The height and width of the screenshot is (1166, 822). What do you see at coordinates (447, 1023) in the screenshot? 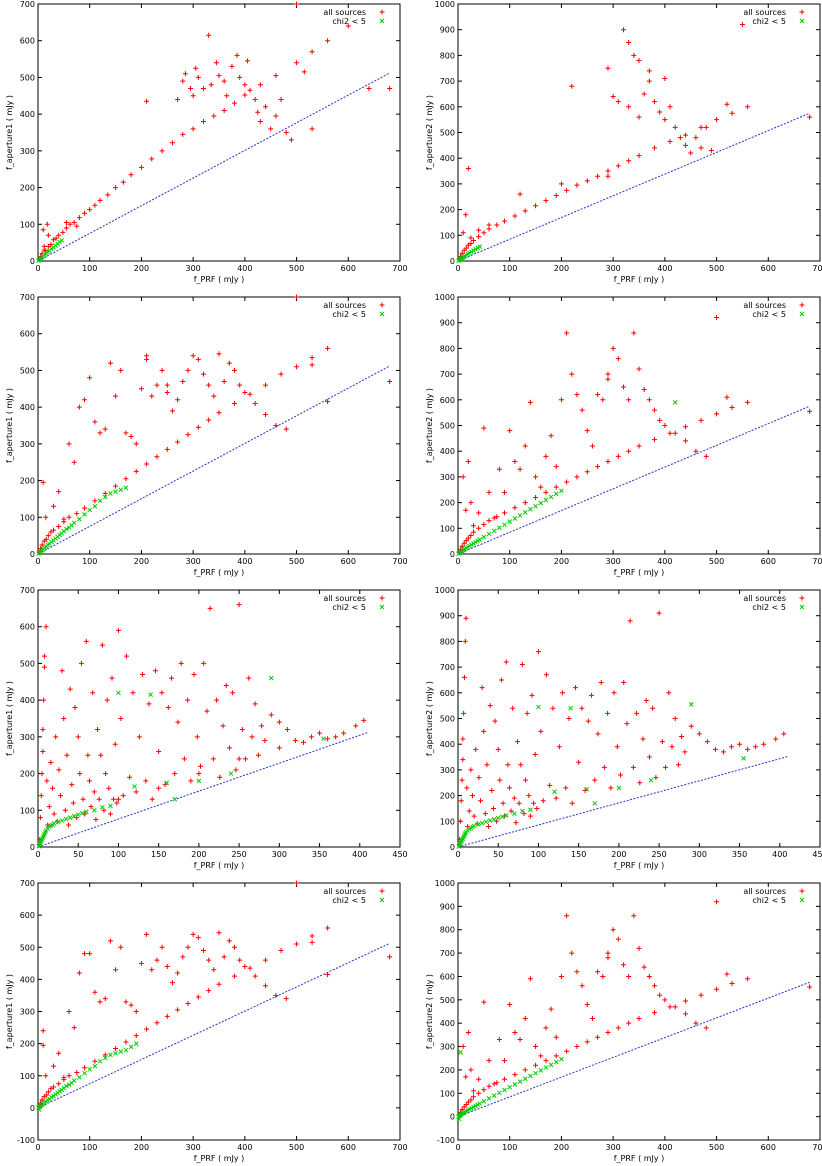
I see `y-tick-label: 400` at bounding box center [447, 1023].